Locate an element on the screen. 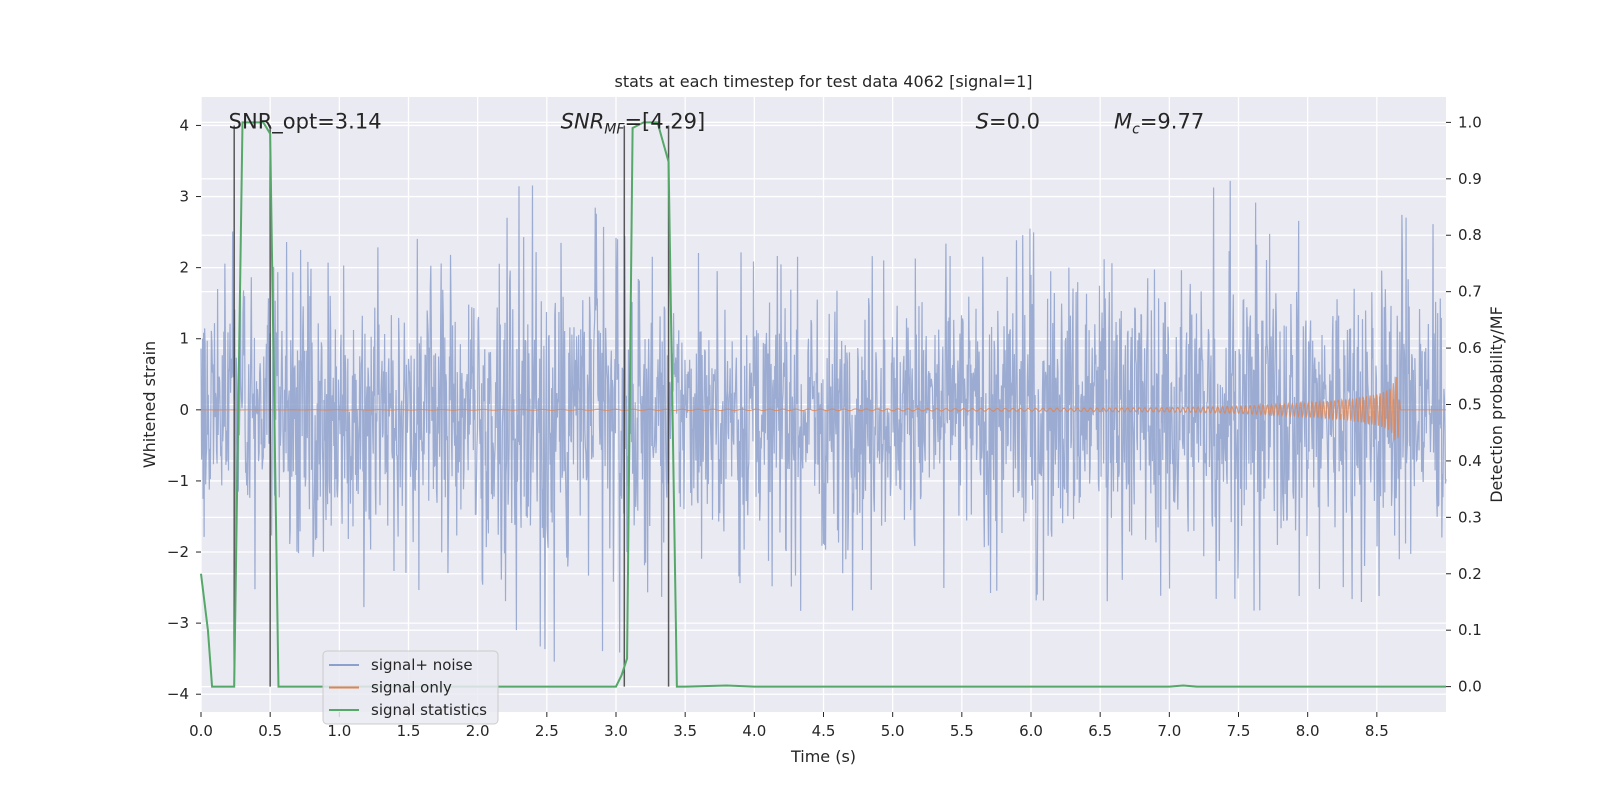 Image resolution: width=1600 pixels, height=800 pixels. s-value: =0.0 is located at coordinates (1014, 121).